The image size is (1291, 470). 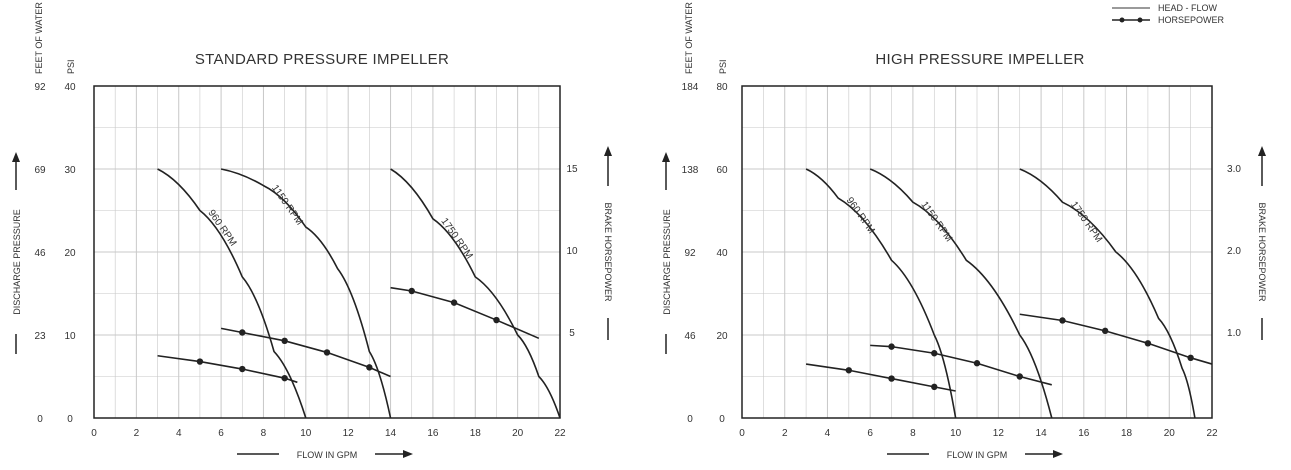 I want to click on y-tick-label-feet: 184, so click(x=690, y=87).